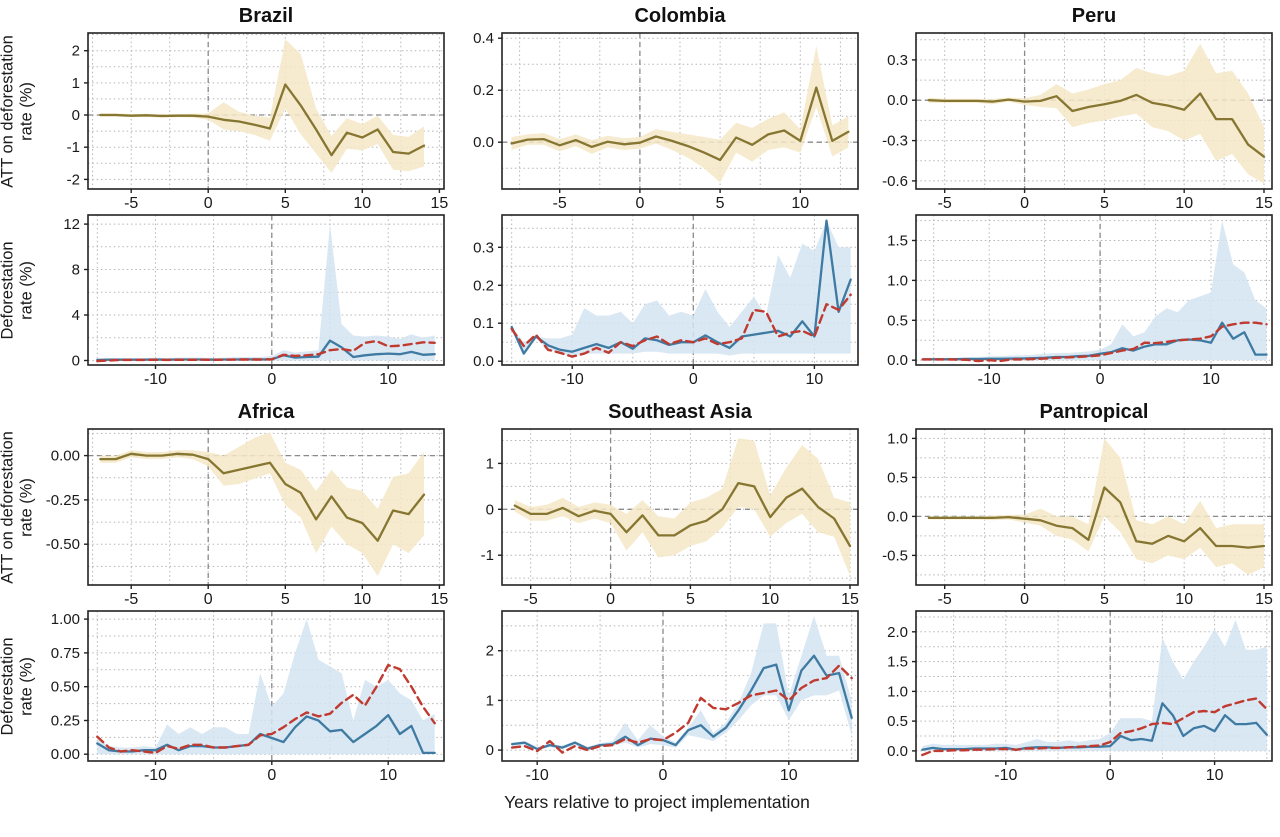  I want to click on panel-title-pantropical: Pantropical, so click(1094, 412).